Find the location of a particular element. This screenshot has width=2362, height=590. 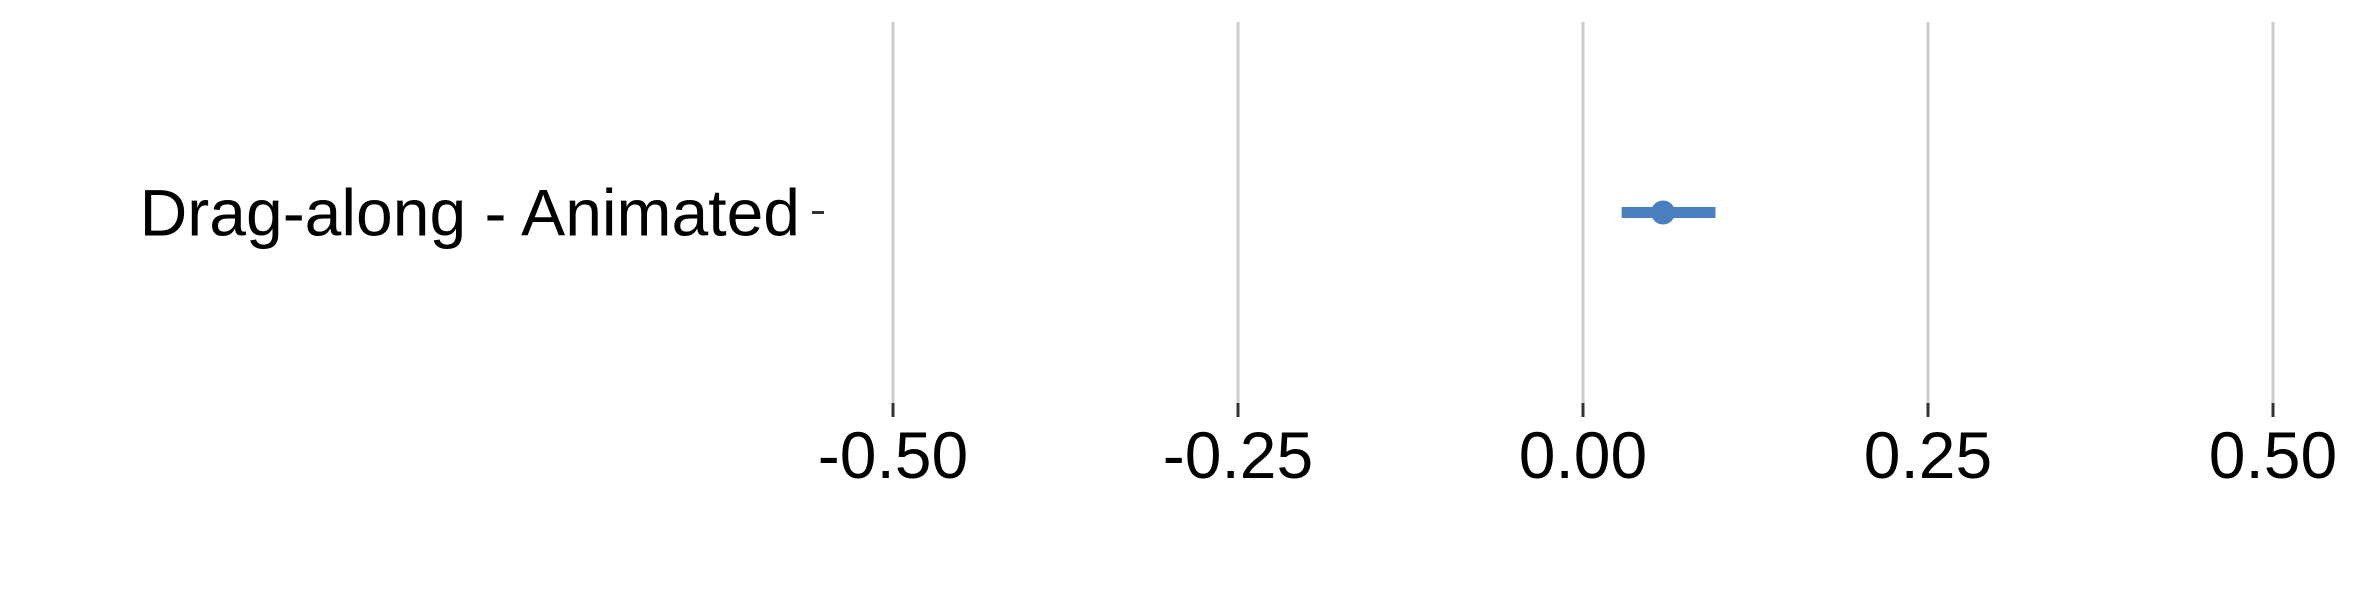

category-label: Drag-along - Animated is located at coordinates (470, 213).